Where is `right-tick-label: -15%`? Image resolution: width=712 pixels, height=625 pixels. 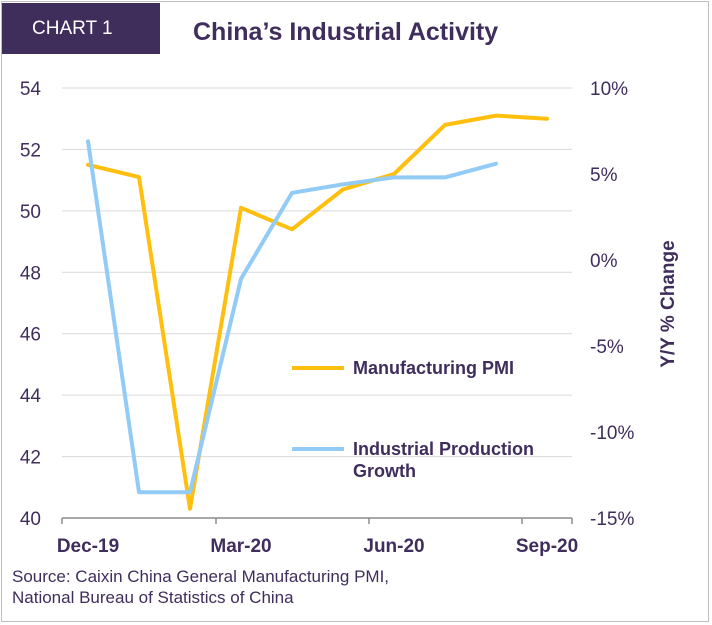 right-tick-label: -15% is located at coordinates (612, 519).